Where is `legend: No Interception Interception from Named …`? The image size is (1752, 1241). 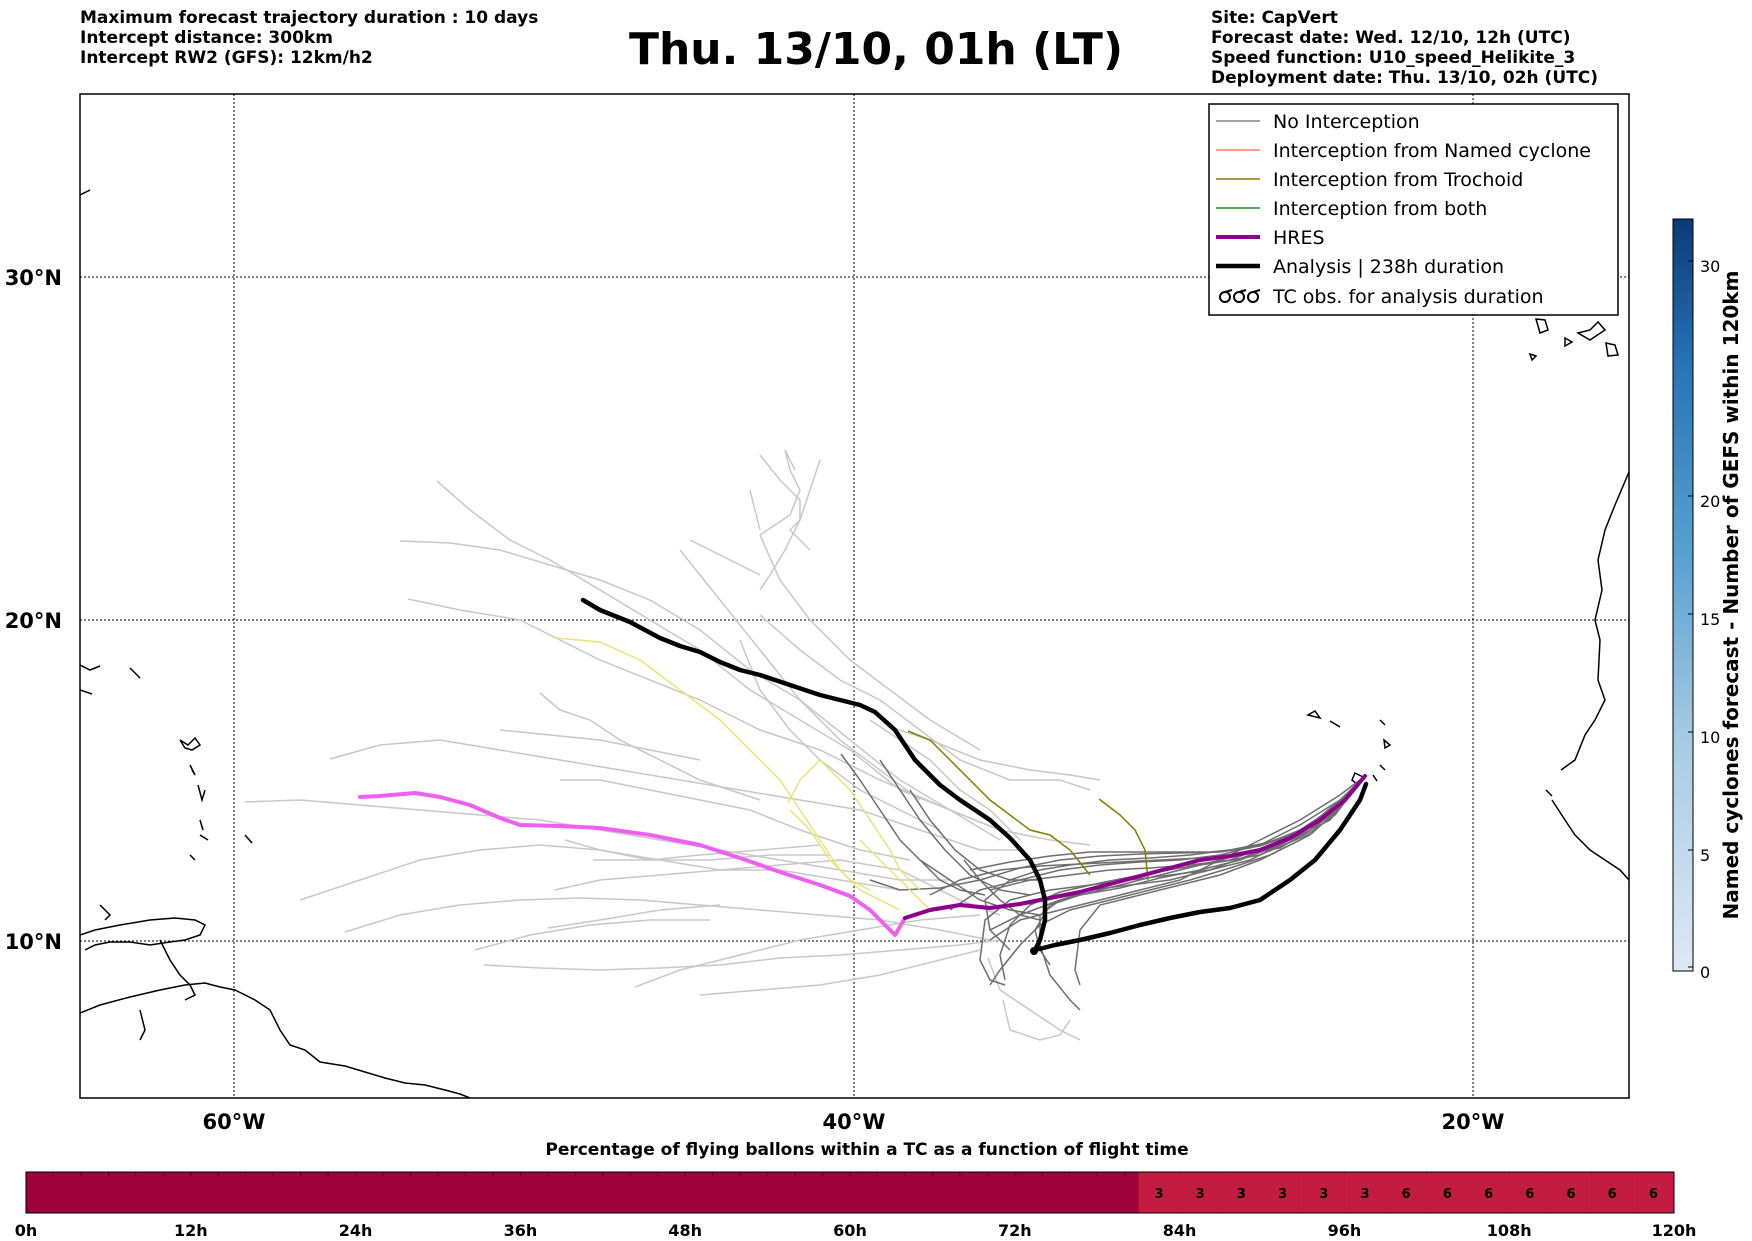
legend: No Interception Interception from Named … is located at coordinates (1413, 209).